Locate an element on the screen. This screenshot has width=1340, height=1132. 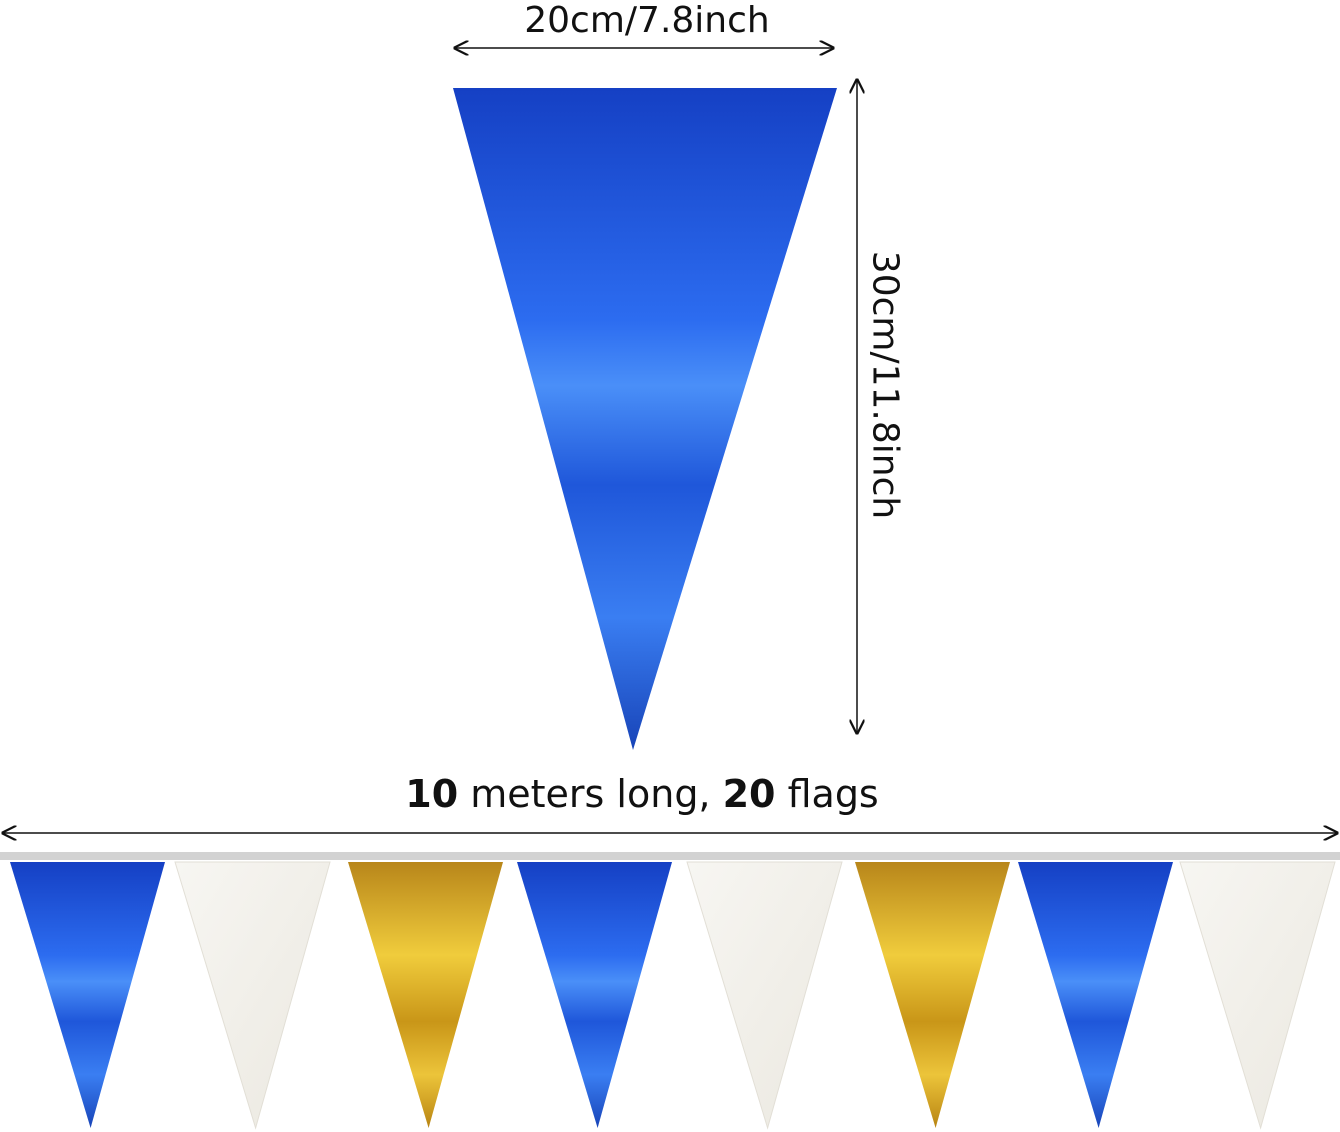
banner-string is located at coordinates (670, 856).